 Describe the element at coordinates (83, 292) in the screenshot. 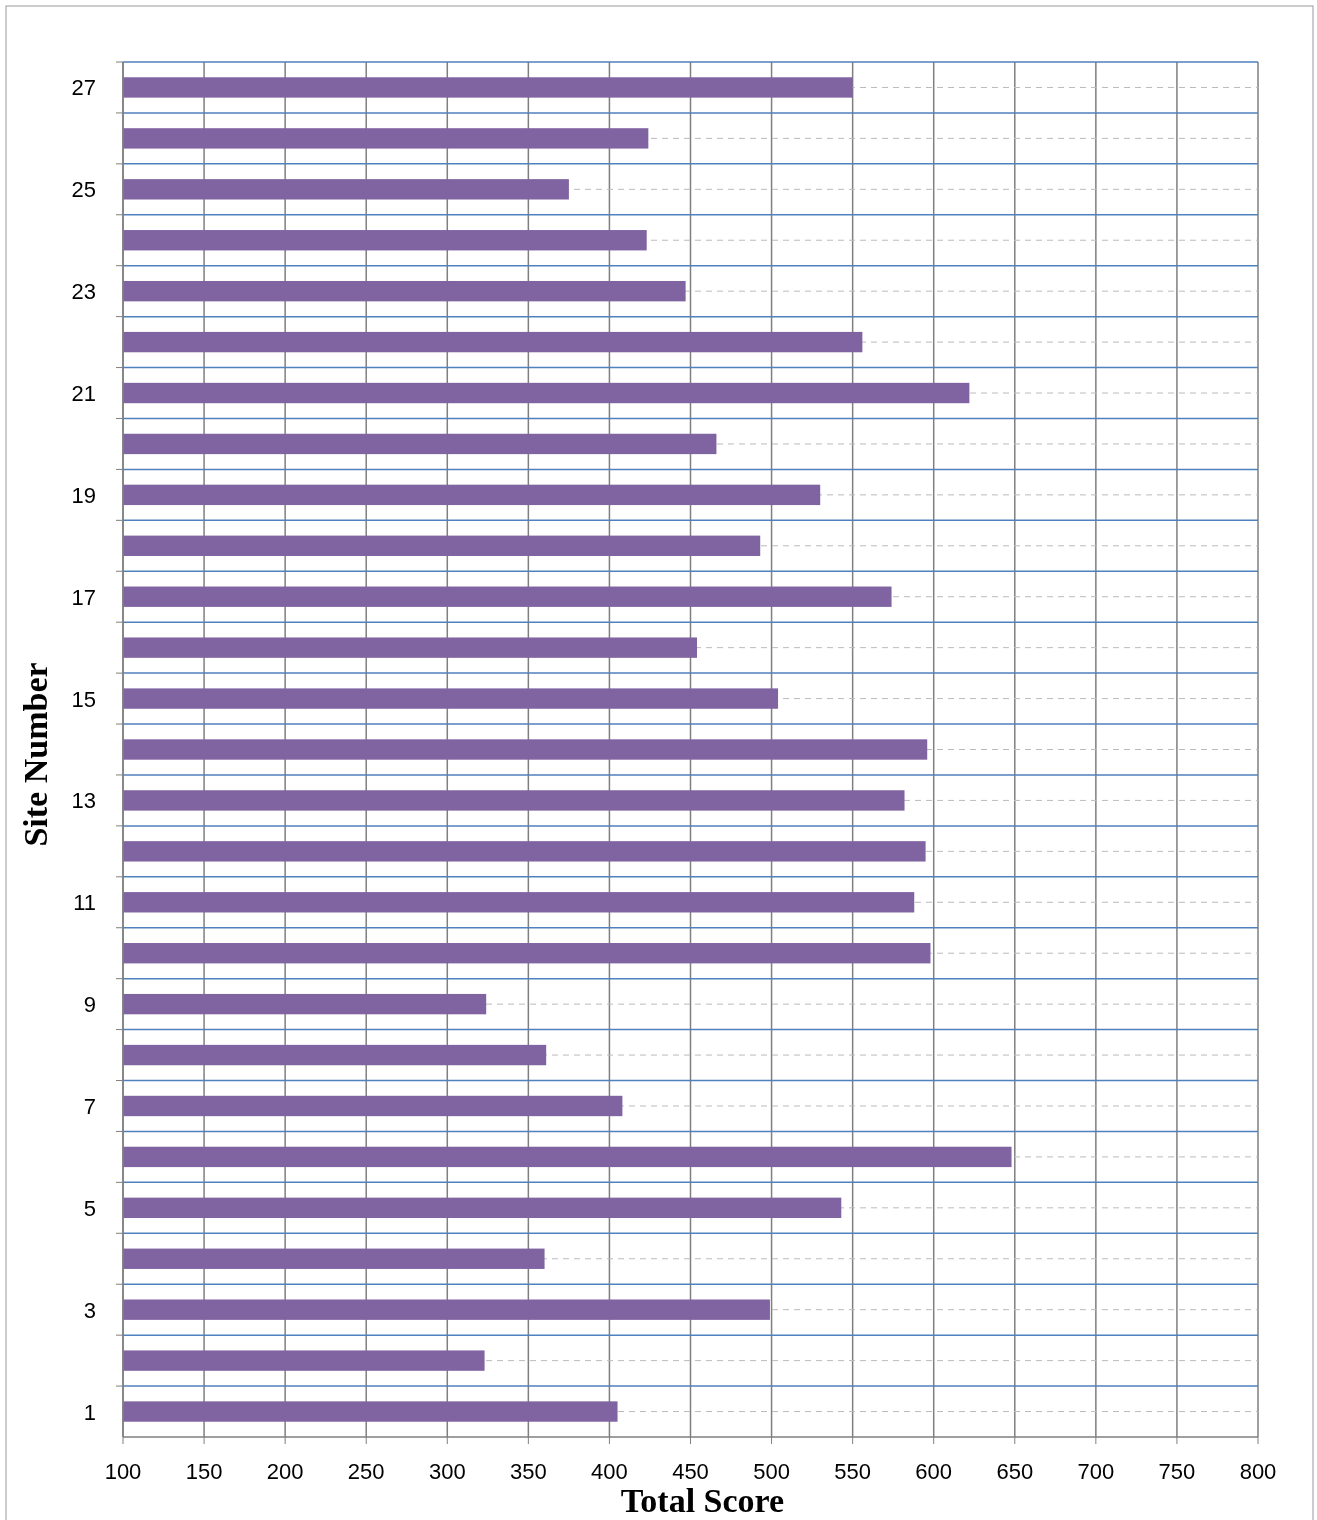

I see `y-tick-label: 23` at that location.